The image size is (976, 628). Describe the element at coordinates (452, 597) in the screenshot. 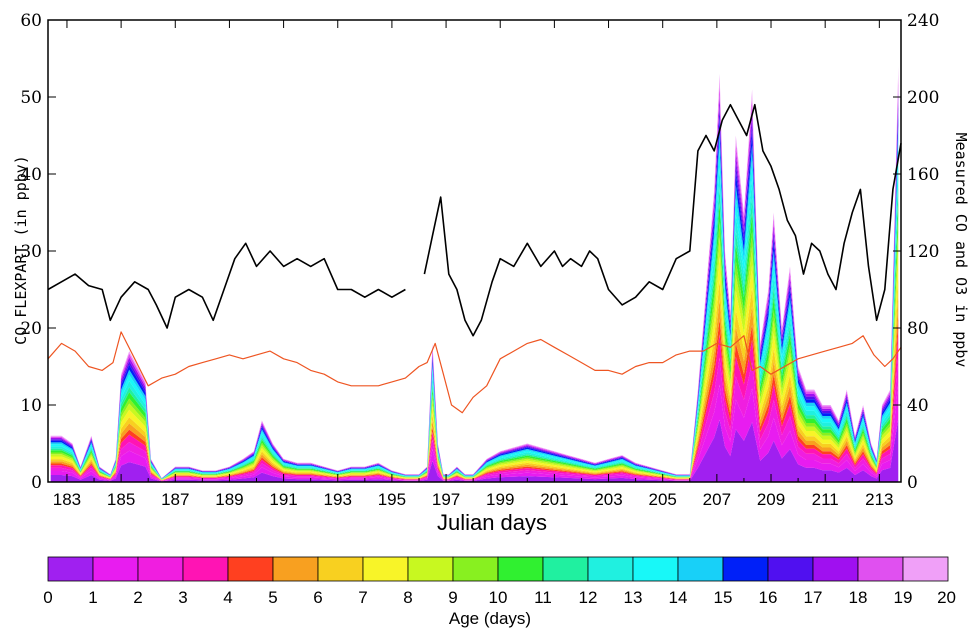

I see `colorbar-tick-label-9: 9` at that location.